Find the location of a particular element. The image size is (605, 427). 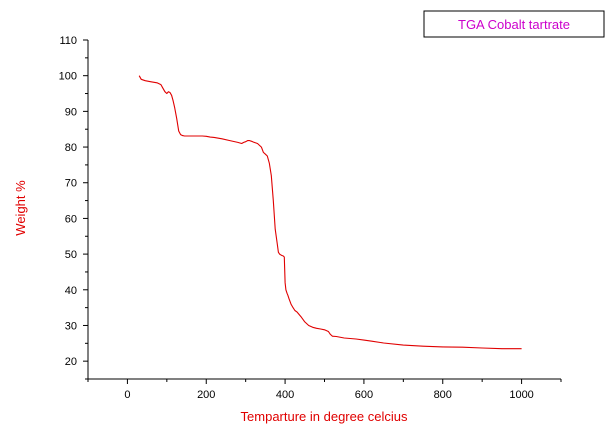

y-tick-label: 60 is located at coordinates (71, 219).